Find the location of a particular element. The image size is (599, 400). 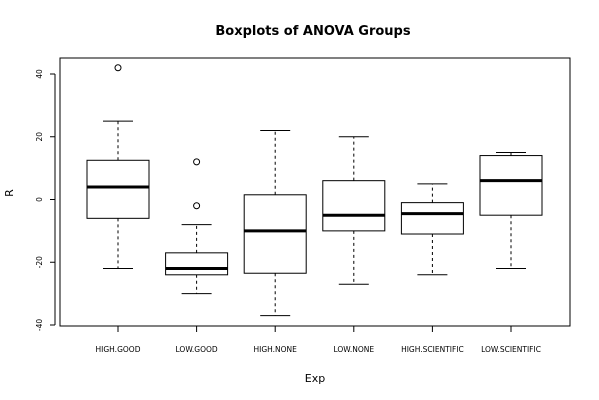

box-high-good is located at coordinates (118, 167).